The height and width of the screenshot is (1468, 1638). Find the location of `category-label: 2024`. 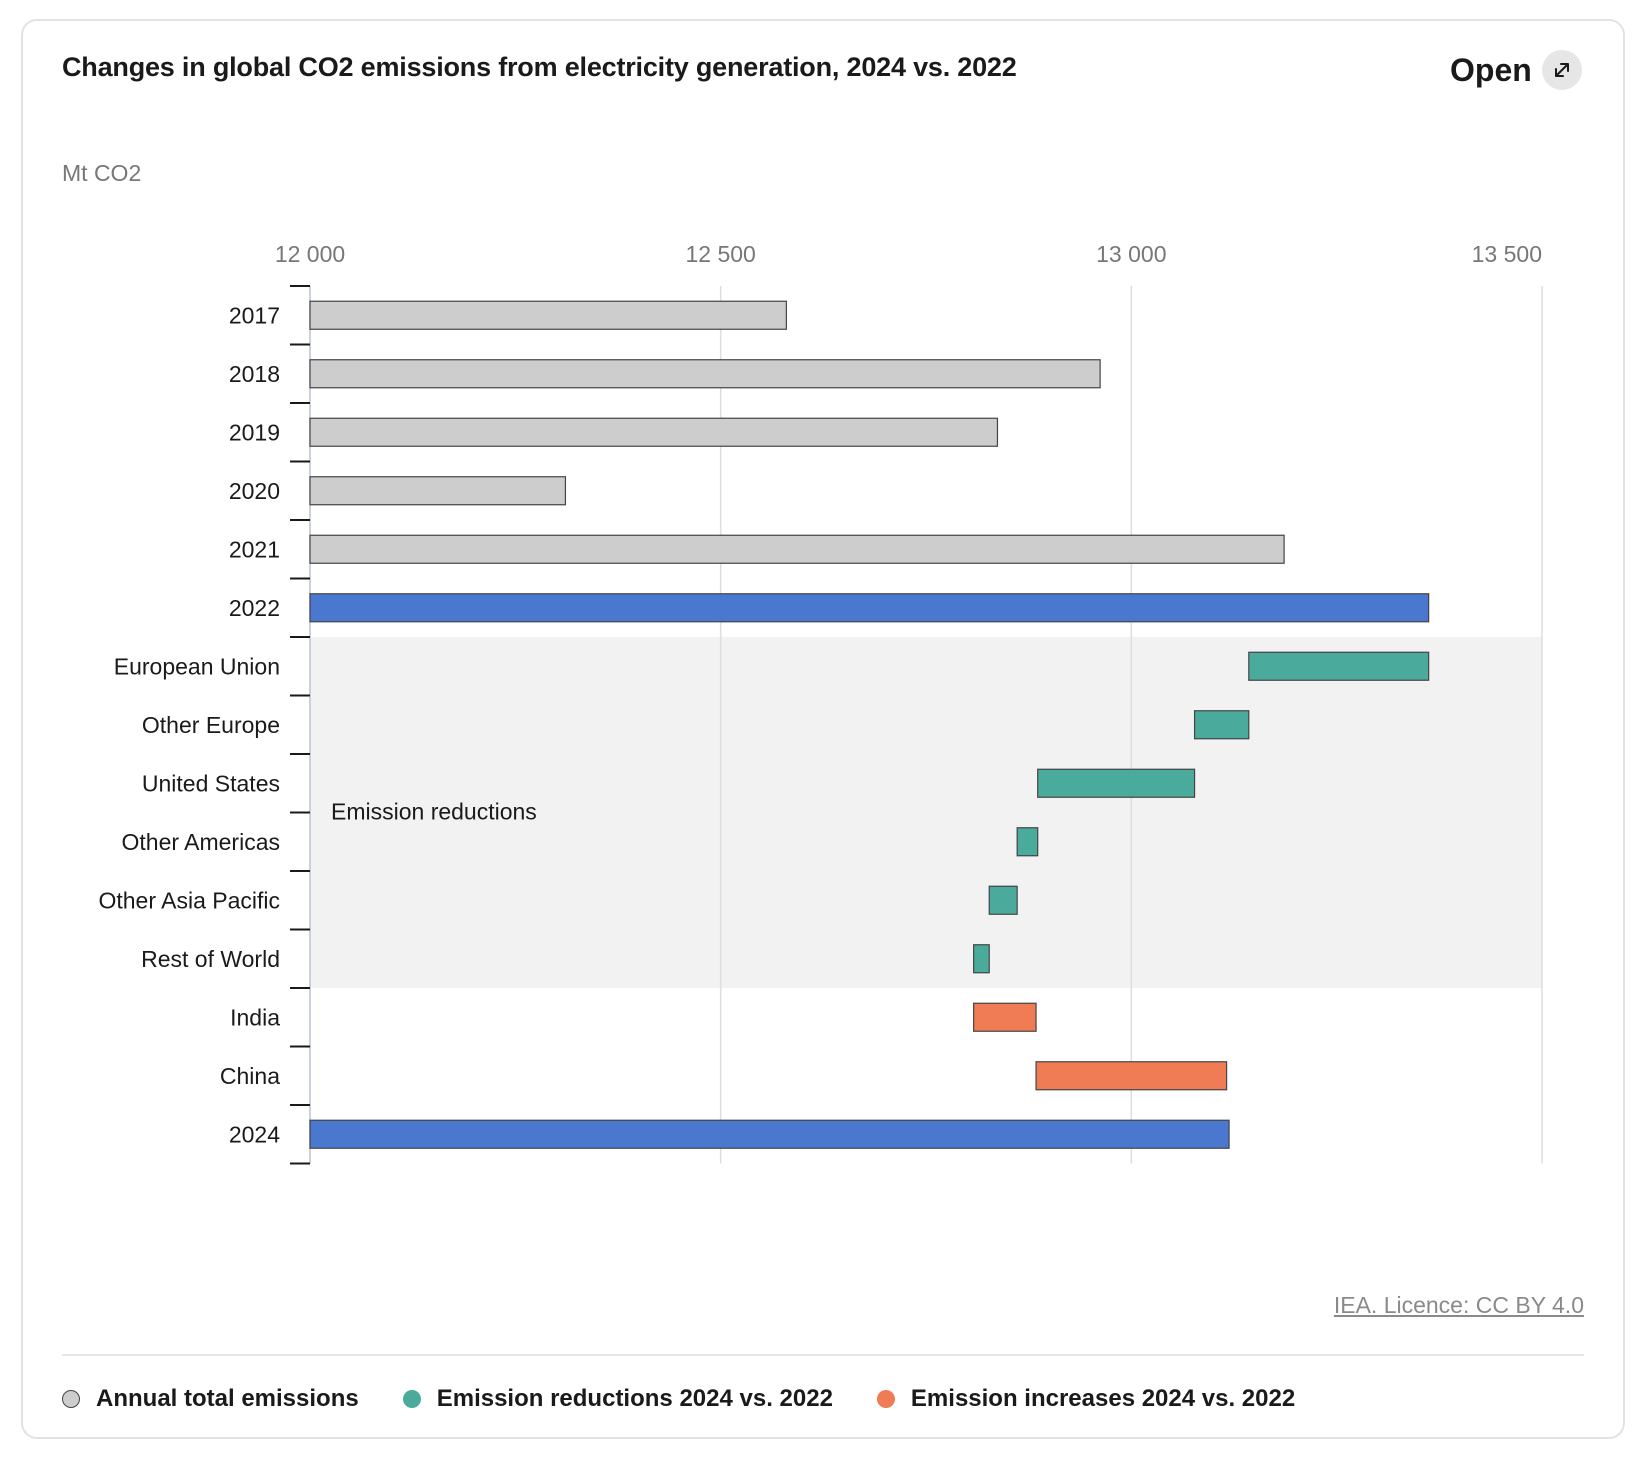

category-label: 2024 is located at coordinates (254, 1134).